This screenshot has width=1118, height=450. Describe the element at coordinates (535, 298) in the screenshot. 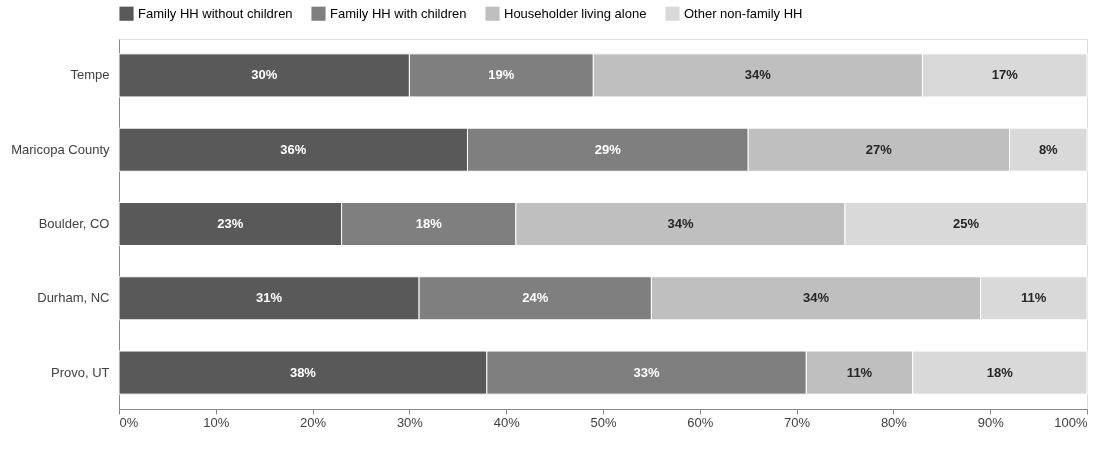

I see `data-label: 24%` at that location.